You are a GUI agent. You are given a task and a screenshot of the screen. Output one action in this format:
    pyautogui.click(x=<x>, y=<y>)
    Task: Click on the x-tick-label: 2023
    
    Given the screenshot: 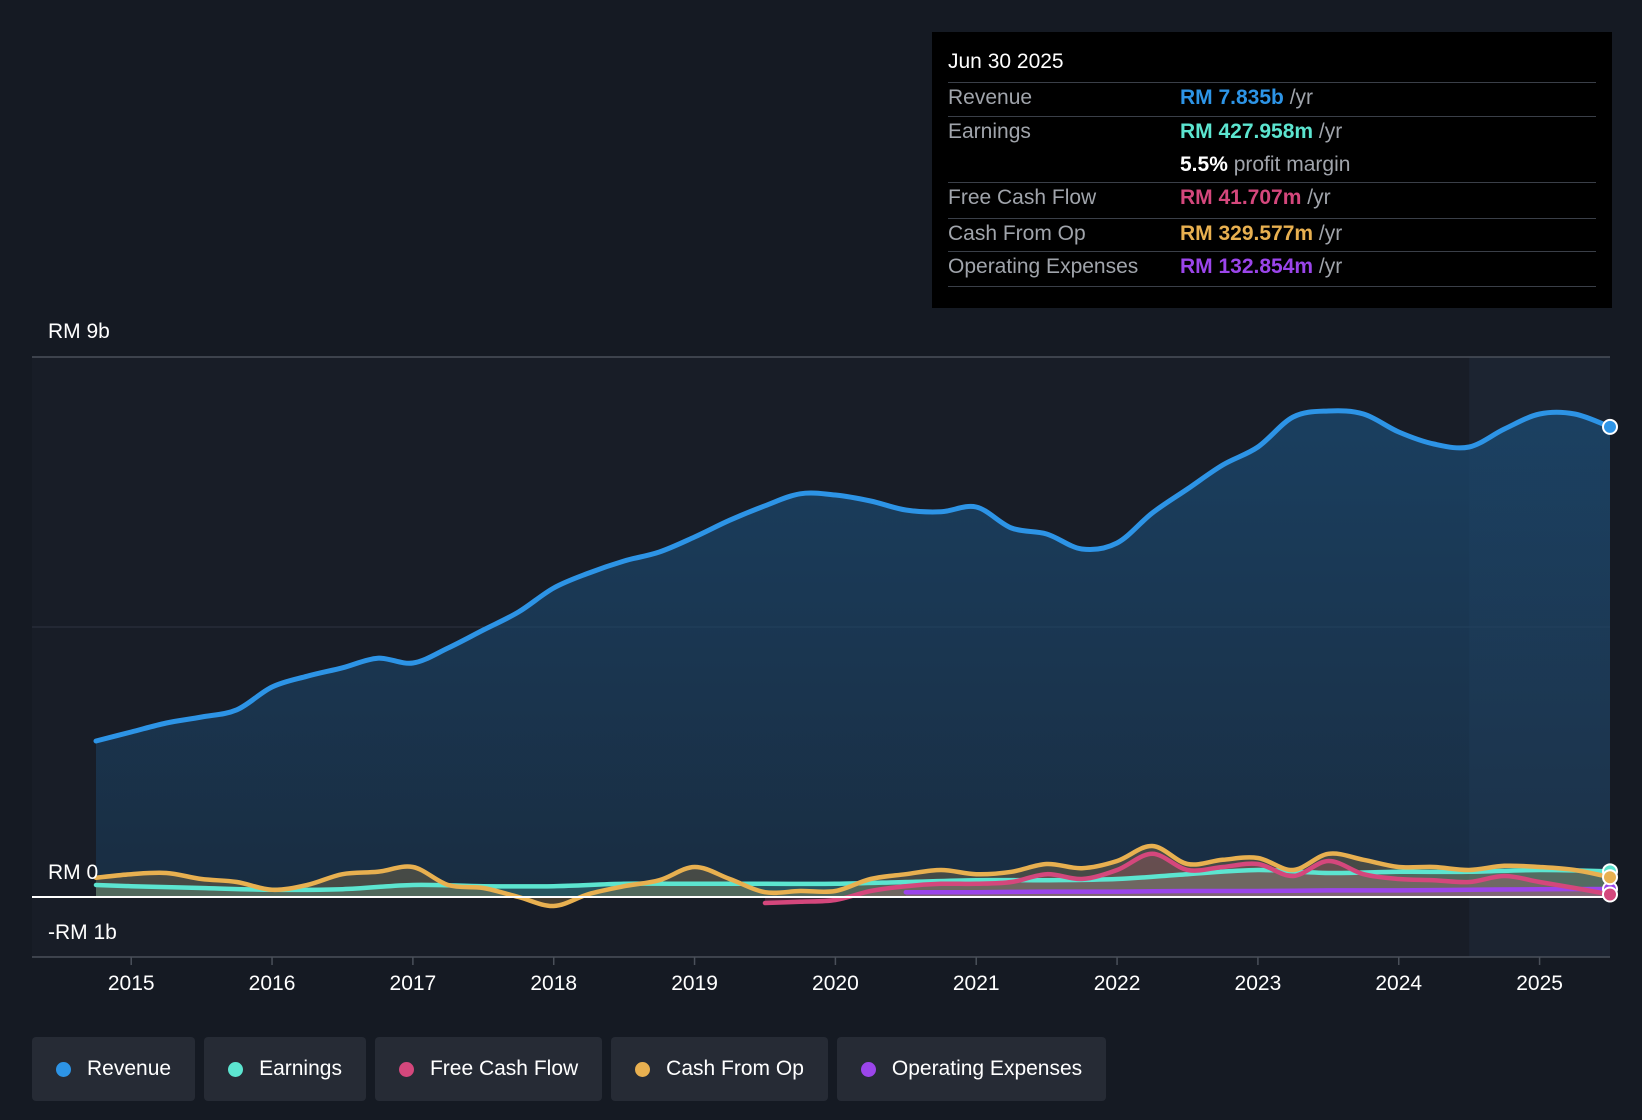 What is the action you would take?
    pyautogui.click(x=1258, y=983)
    